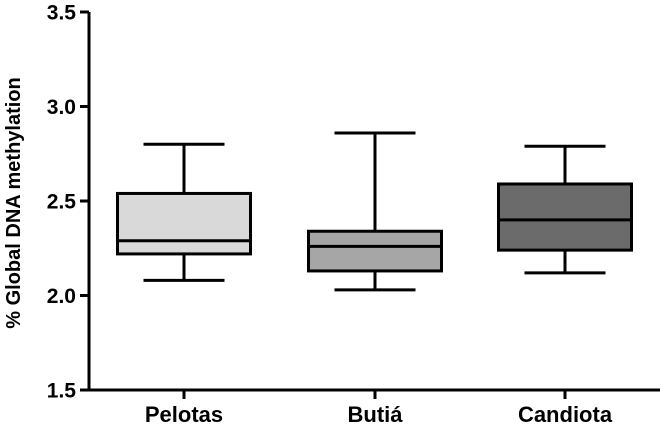 The height and width of the screenshot is (429, 660). What do you see at coordinates (184, 414) in the screenshot?
I see `x-category-label: Pelotas` at bounding box center [184, 414].